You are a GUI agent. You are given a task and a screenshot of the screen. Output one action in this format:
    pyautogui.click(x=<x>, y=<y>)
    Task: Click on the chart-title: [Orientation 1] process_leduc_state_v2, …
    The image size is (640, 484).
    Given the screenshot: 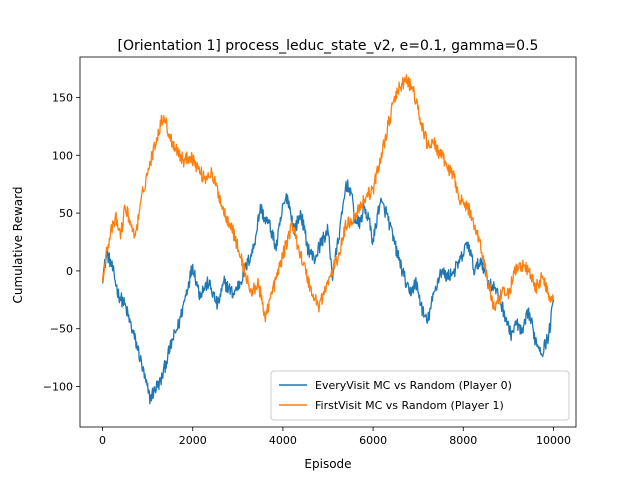 What is the action you would take?
    pyautogui.click(x=328, y=46)
    